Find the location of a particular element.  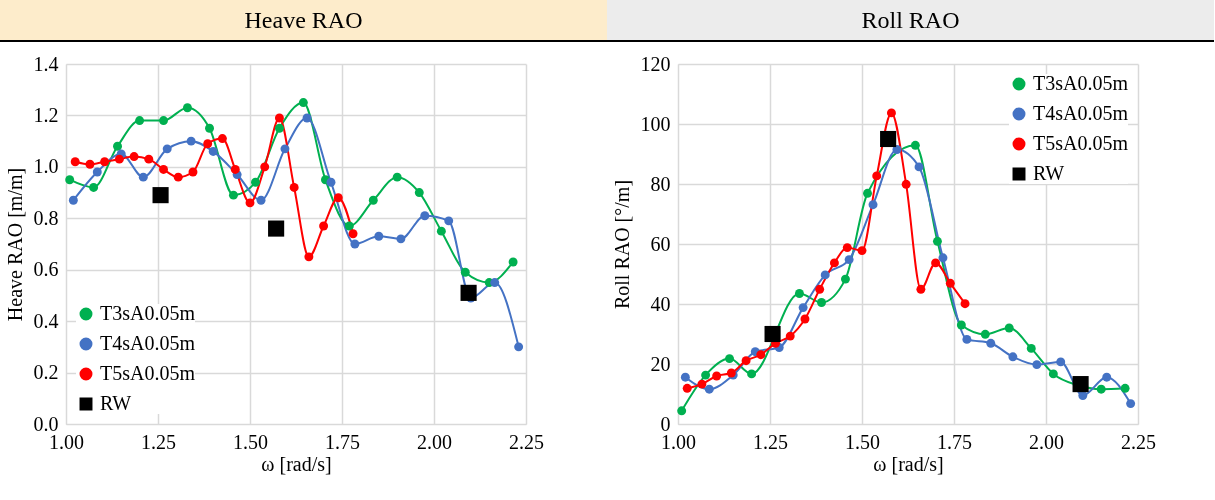

y-tick-label: 20 is located at coordinates (660, 363).